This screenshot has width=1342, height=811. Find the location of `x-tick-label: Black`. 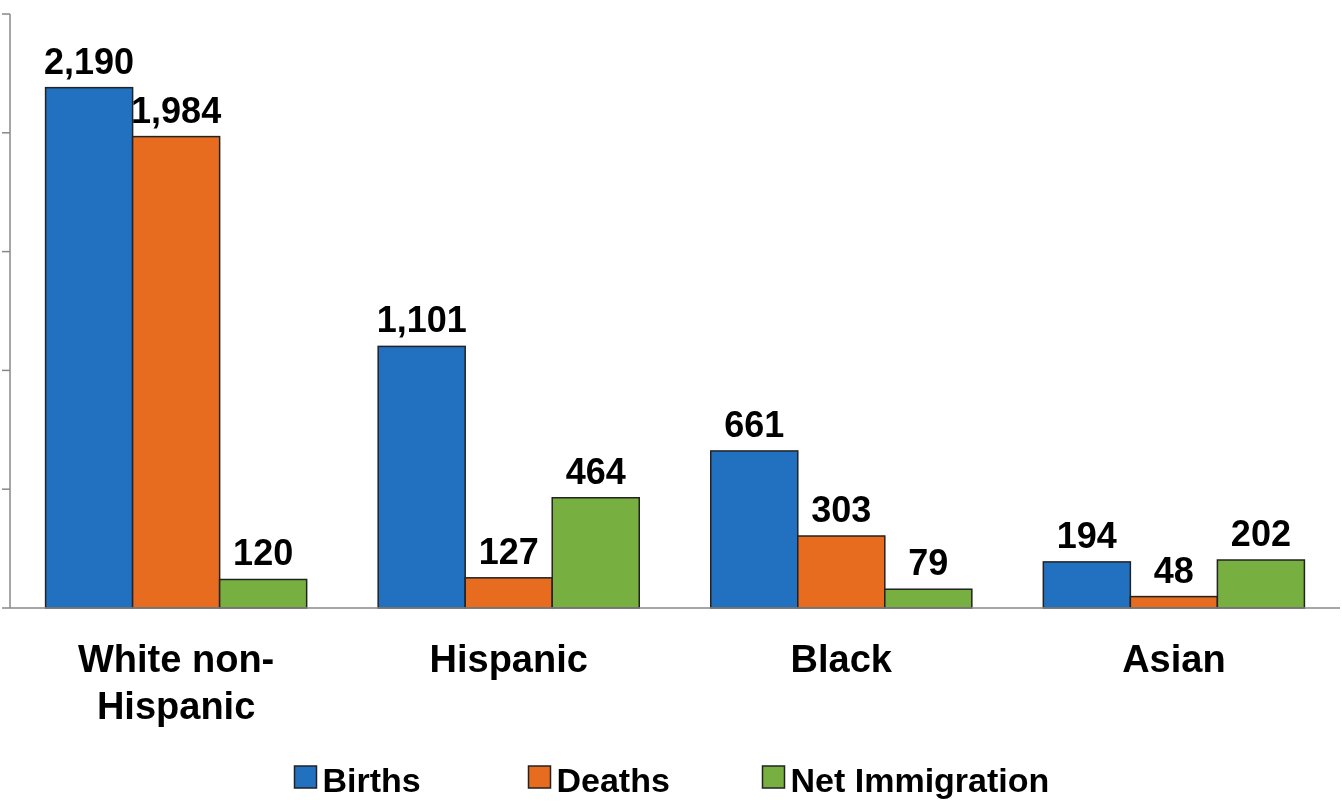

x-tick-label: Black is located at coordinates (841, 659).